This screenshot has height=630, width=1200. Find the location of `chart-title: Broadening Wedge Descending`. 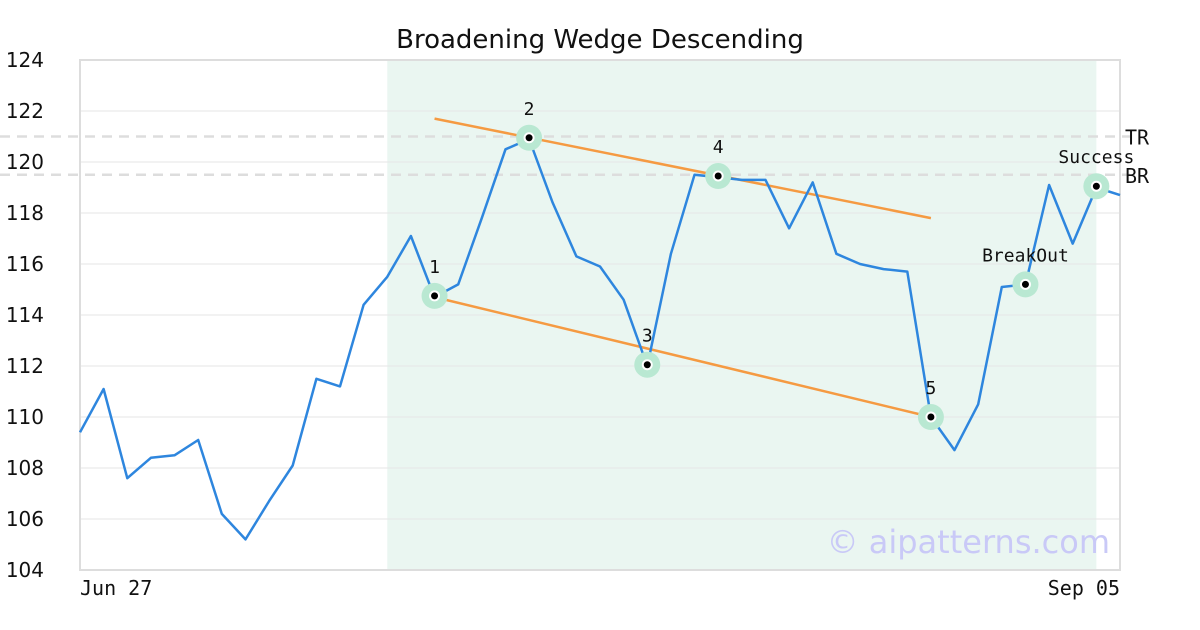

chart-title: Broadening Wedge Descending is located at coordinates (600, 40).